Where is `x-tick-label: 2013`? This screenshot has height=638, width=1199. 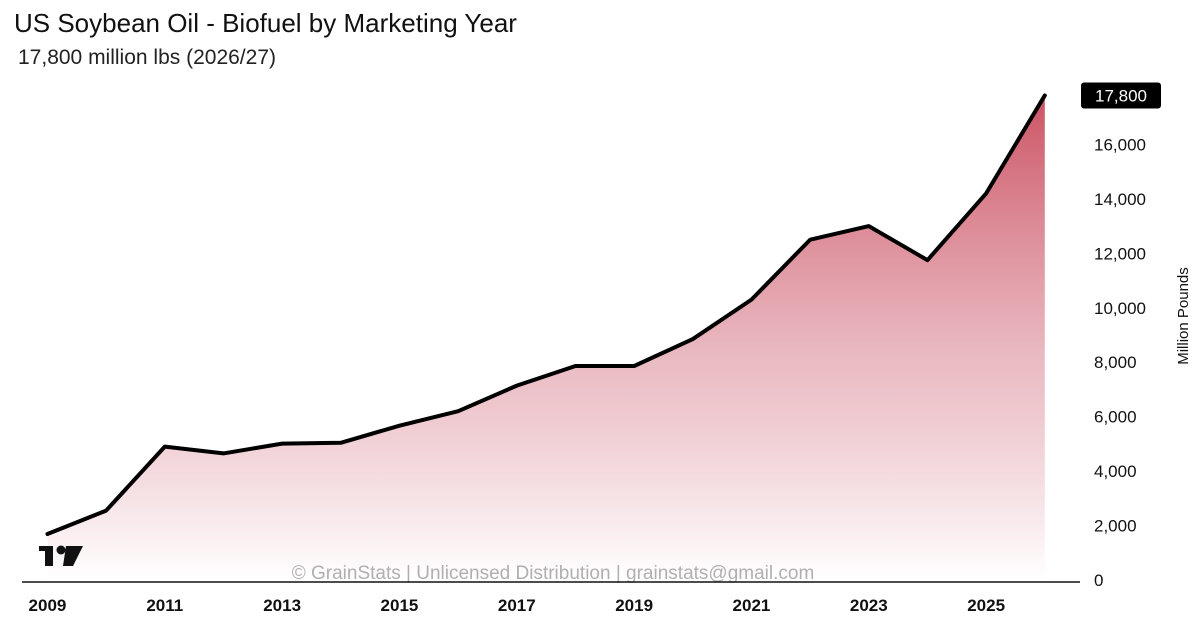 x-tick-label: 2013 is located at coordinates (282, 605).